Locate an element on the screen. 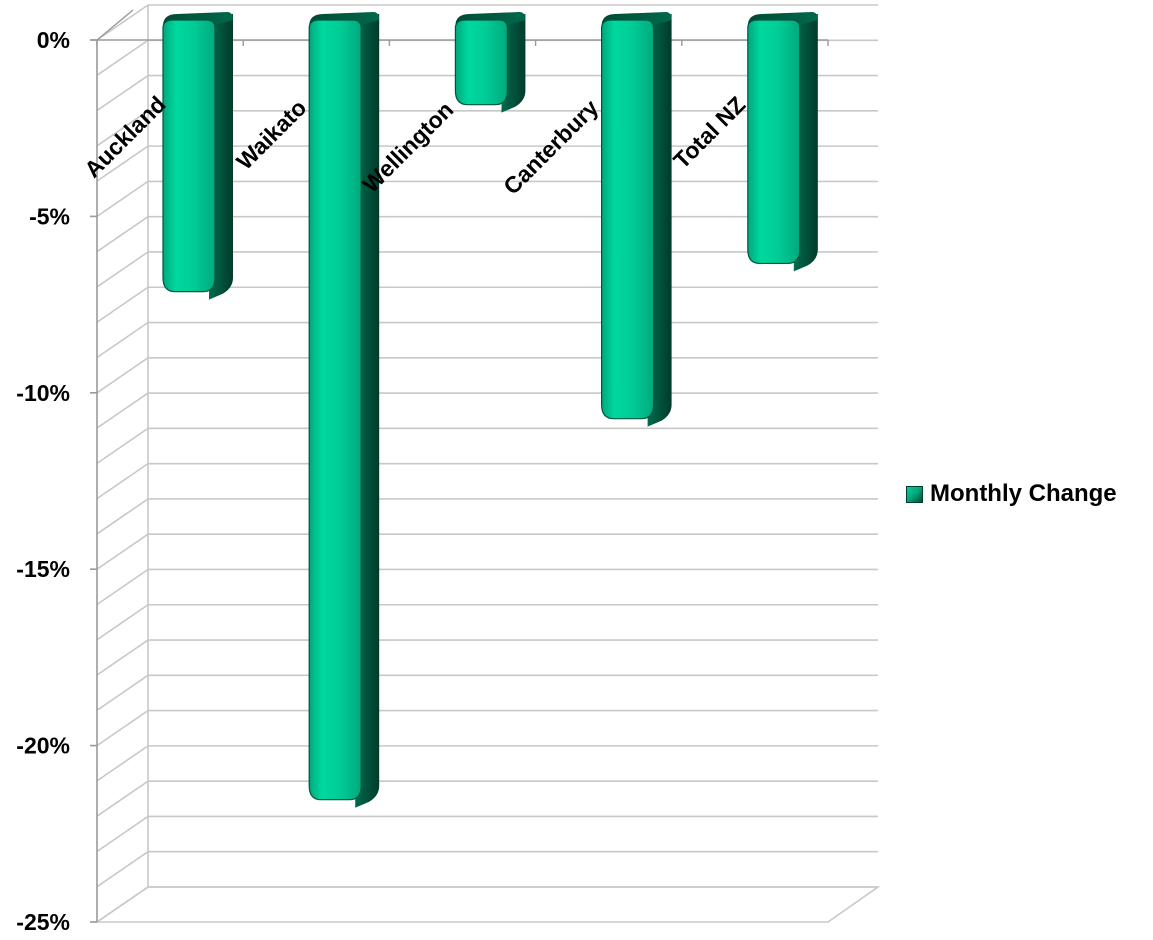 This screenshot has width=1153, height=940. floor is located at coordinates (487, 904).